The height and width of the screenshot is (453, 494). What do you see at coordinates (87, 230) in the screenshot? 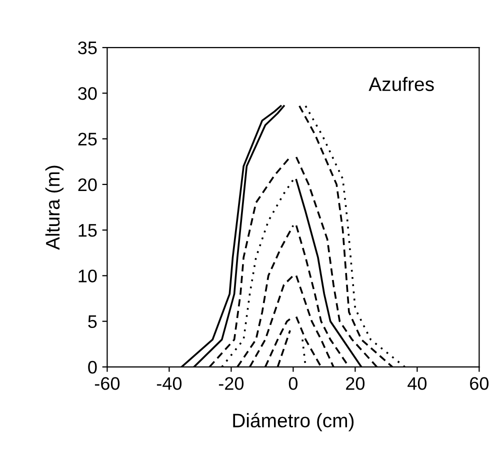
I see `y-tick-label: 15` at bounding box center [87, 230].